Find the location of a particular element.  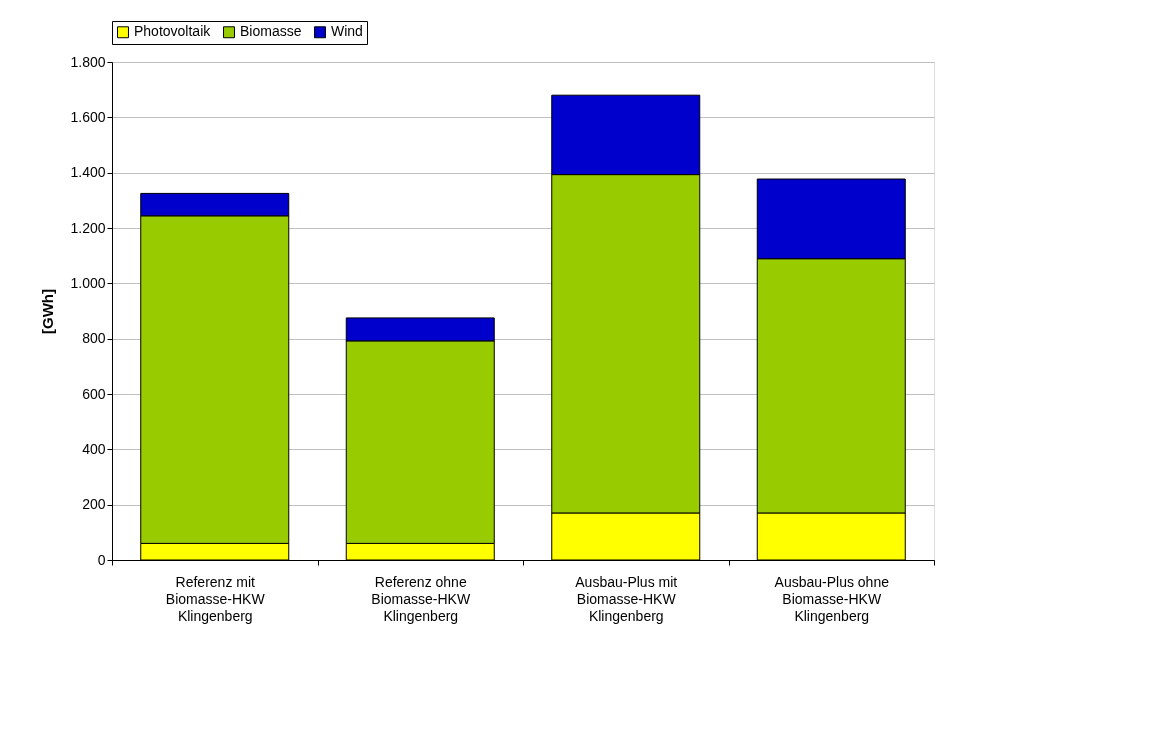

x-tick-label: Ausbau-Plus ohne Biomasse-HKW Klingenberg is located at coordinates (832, 598).